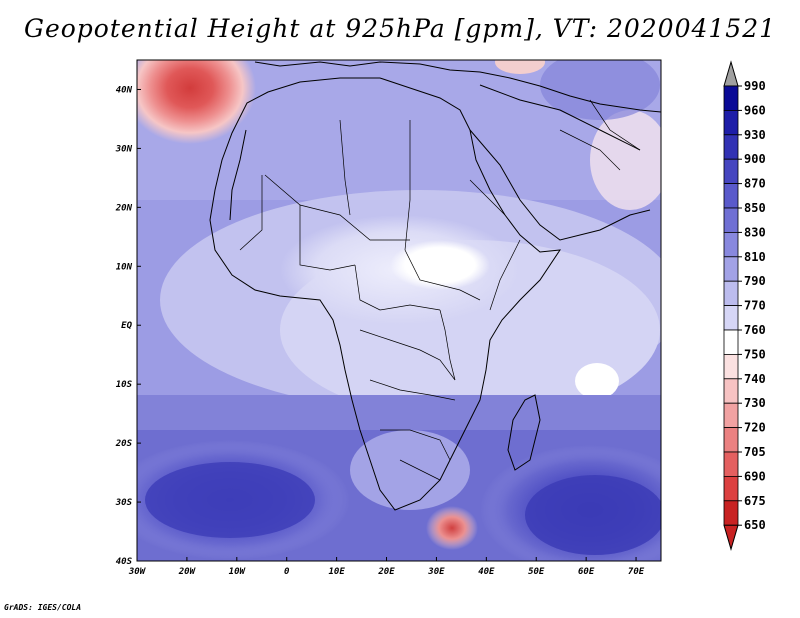 The height and width of the screenshot is (618, 800). I want to click on colorbar-label: 770, so click(755, 306).